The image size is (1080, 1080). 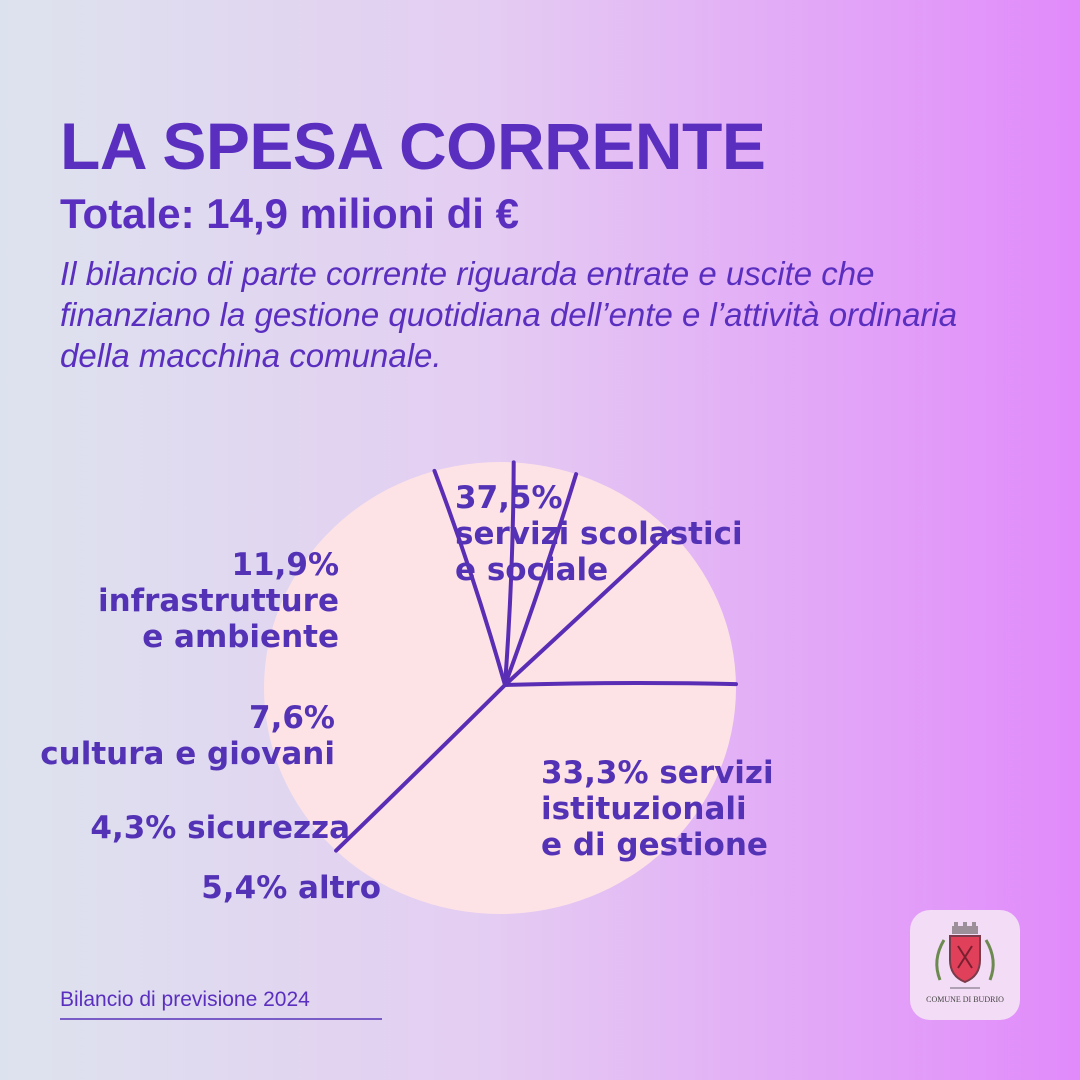 I want to click on label-infrastrutture: 11,9% infrastrutture e ambiente, so click(x=218, y=601).